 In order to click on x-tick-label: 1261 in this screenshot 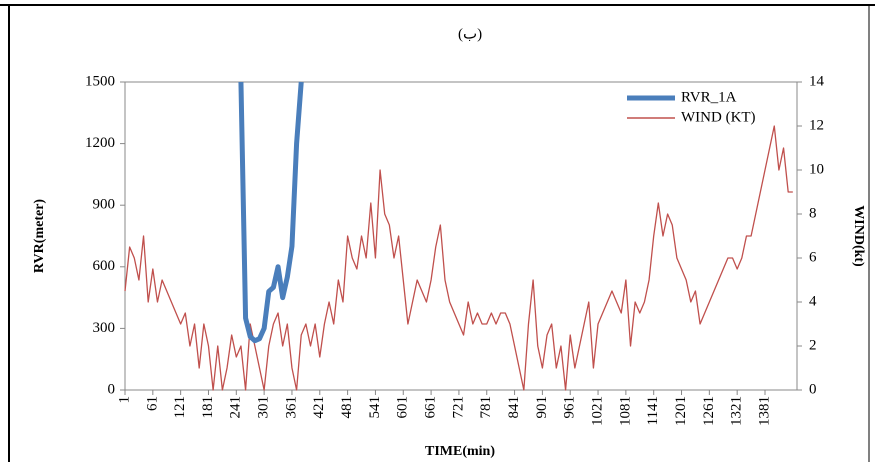, I will do `click(709, 411)`.